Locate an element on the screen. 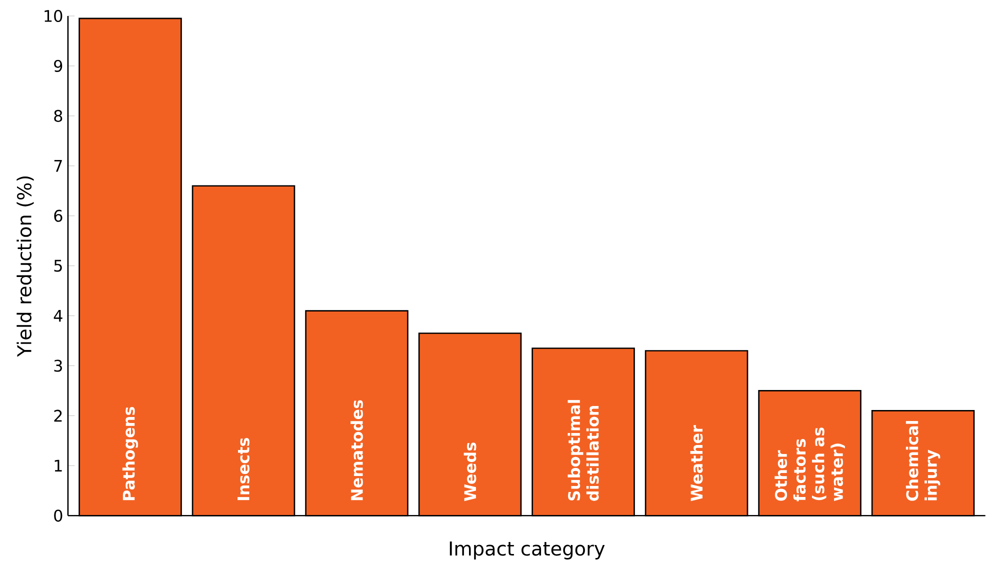 The width and height of the screenshot is (986, 564). x-tick-label: Pathogens is located at coordinates (130, 453).